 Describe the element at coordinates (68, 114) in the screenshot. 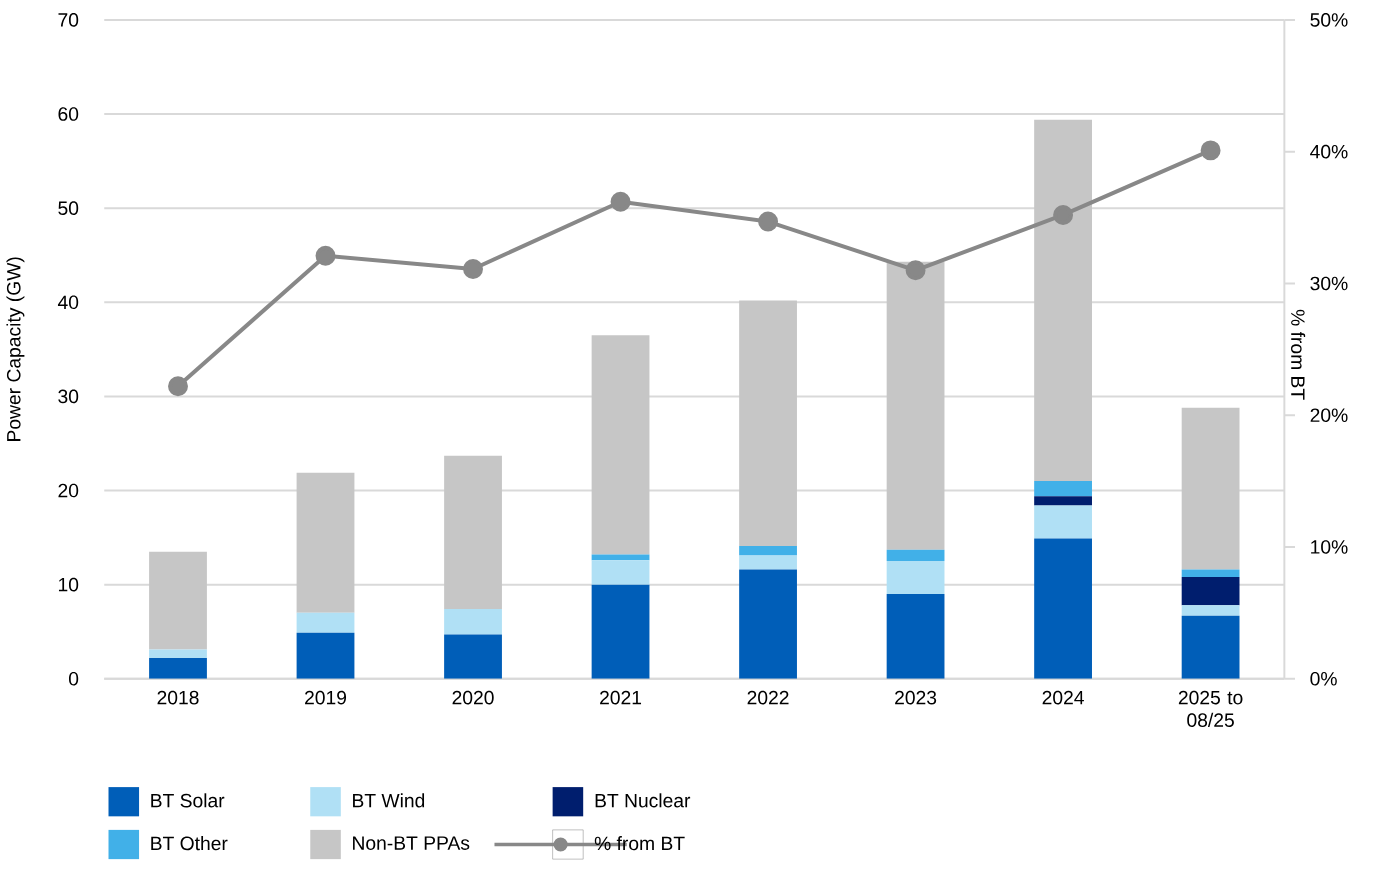

I see `y-tick-label: 60` at that location.